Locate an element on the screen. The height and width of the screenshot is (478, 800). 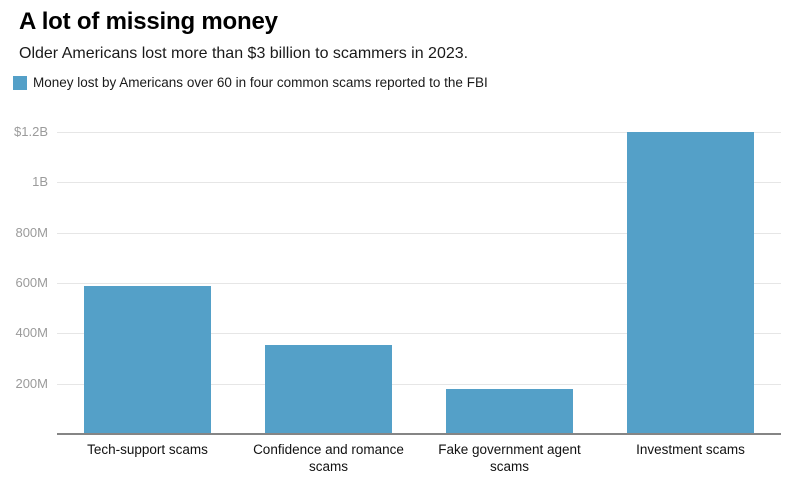
y-axis-tick-label: $1.2B is located at coordinates (31, 131).